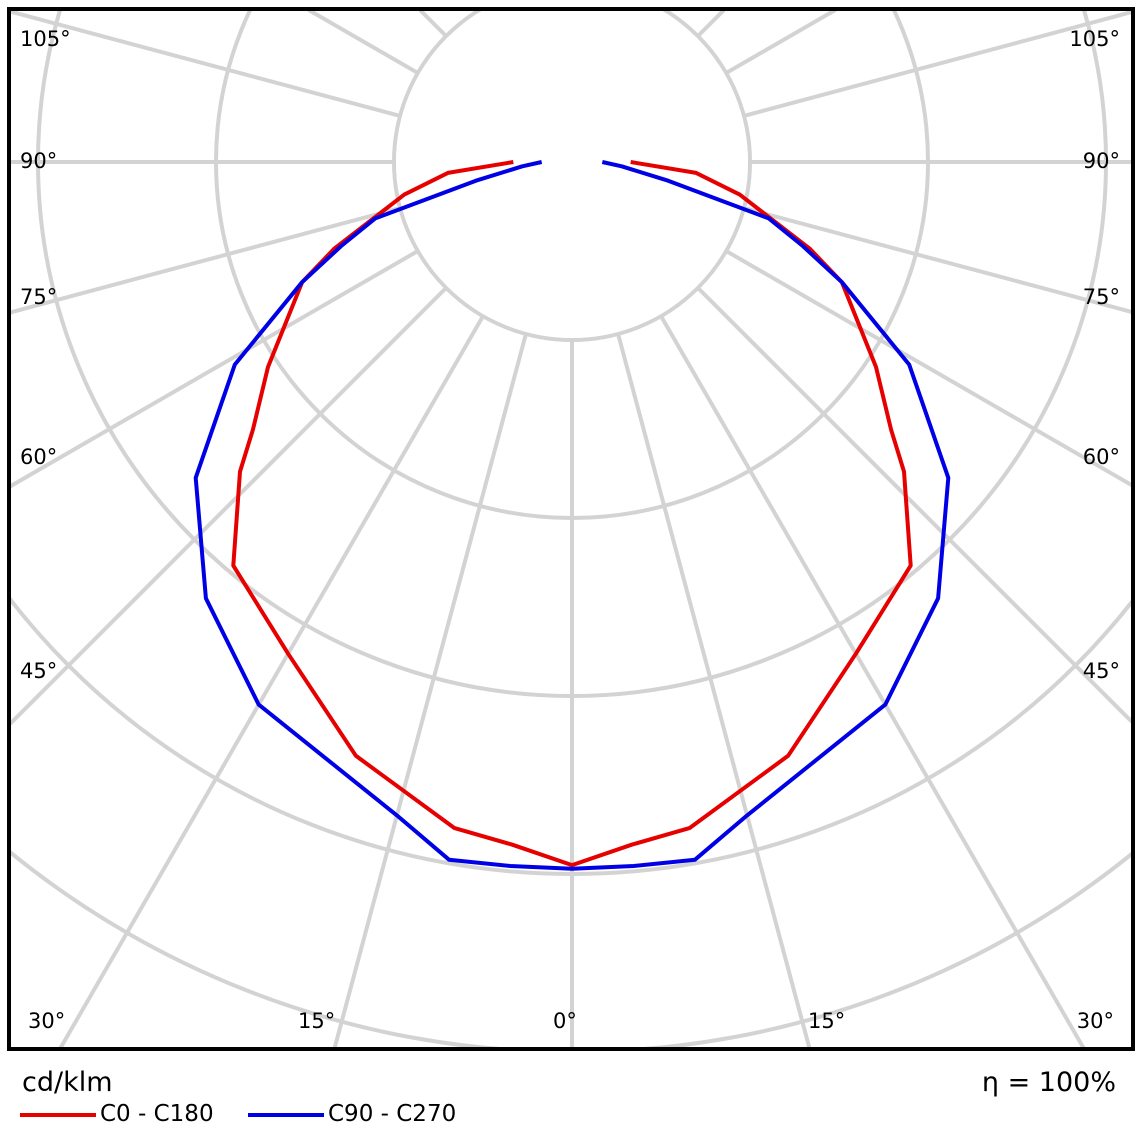  I want to click on angle-label-left: 45°, so click(39, 671).